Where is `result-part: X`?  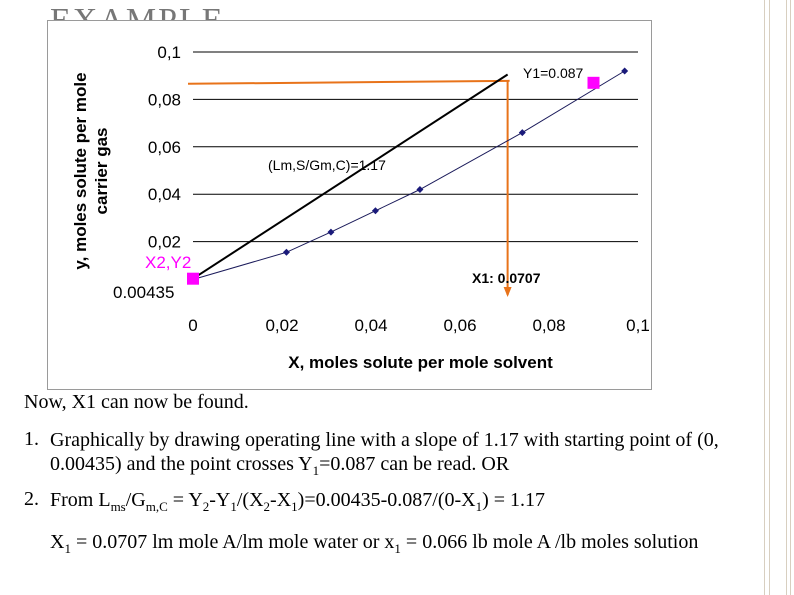
result-part: X is located at coordinates (57, 542).